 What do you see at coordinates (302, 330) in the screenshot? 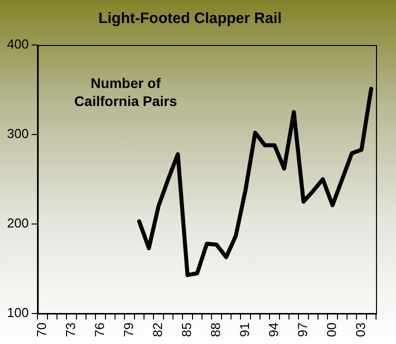
I see `x-tick-label: 97` at bounding box center [302, 330].